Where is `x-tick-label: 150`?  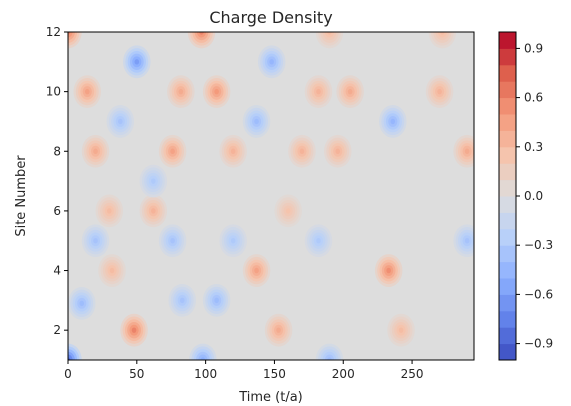 x-tick-label: 150 is located at coordinates (274, 374).